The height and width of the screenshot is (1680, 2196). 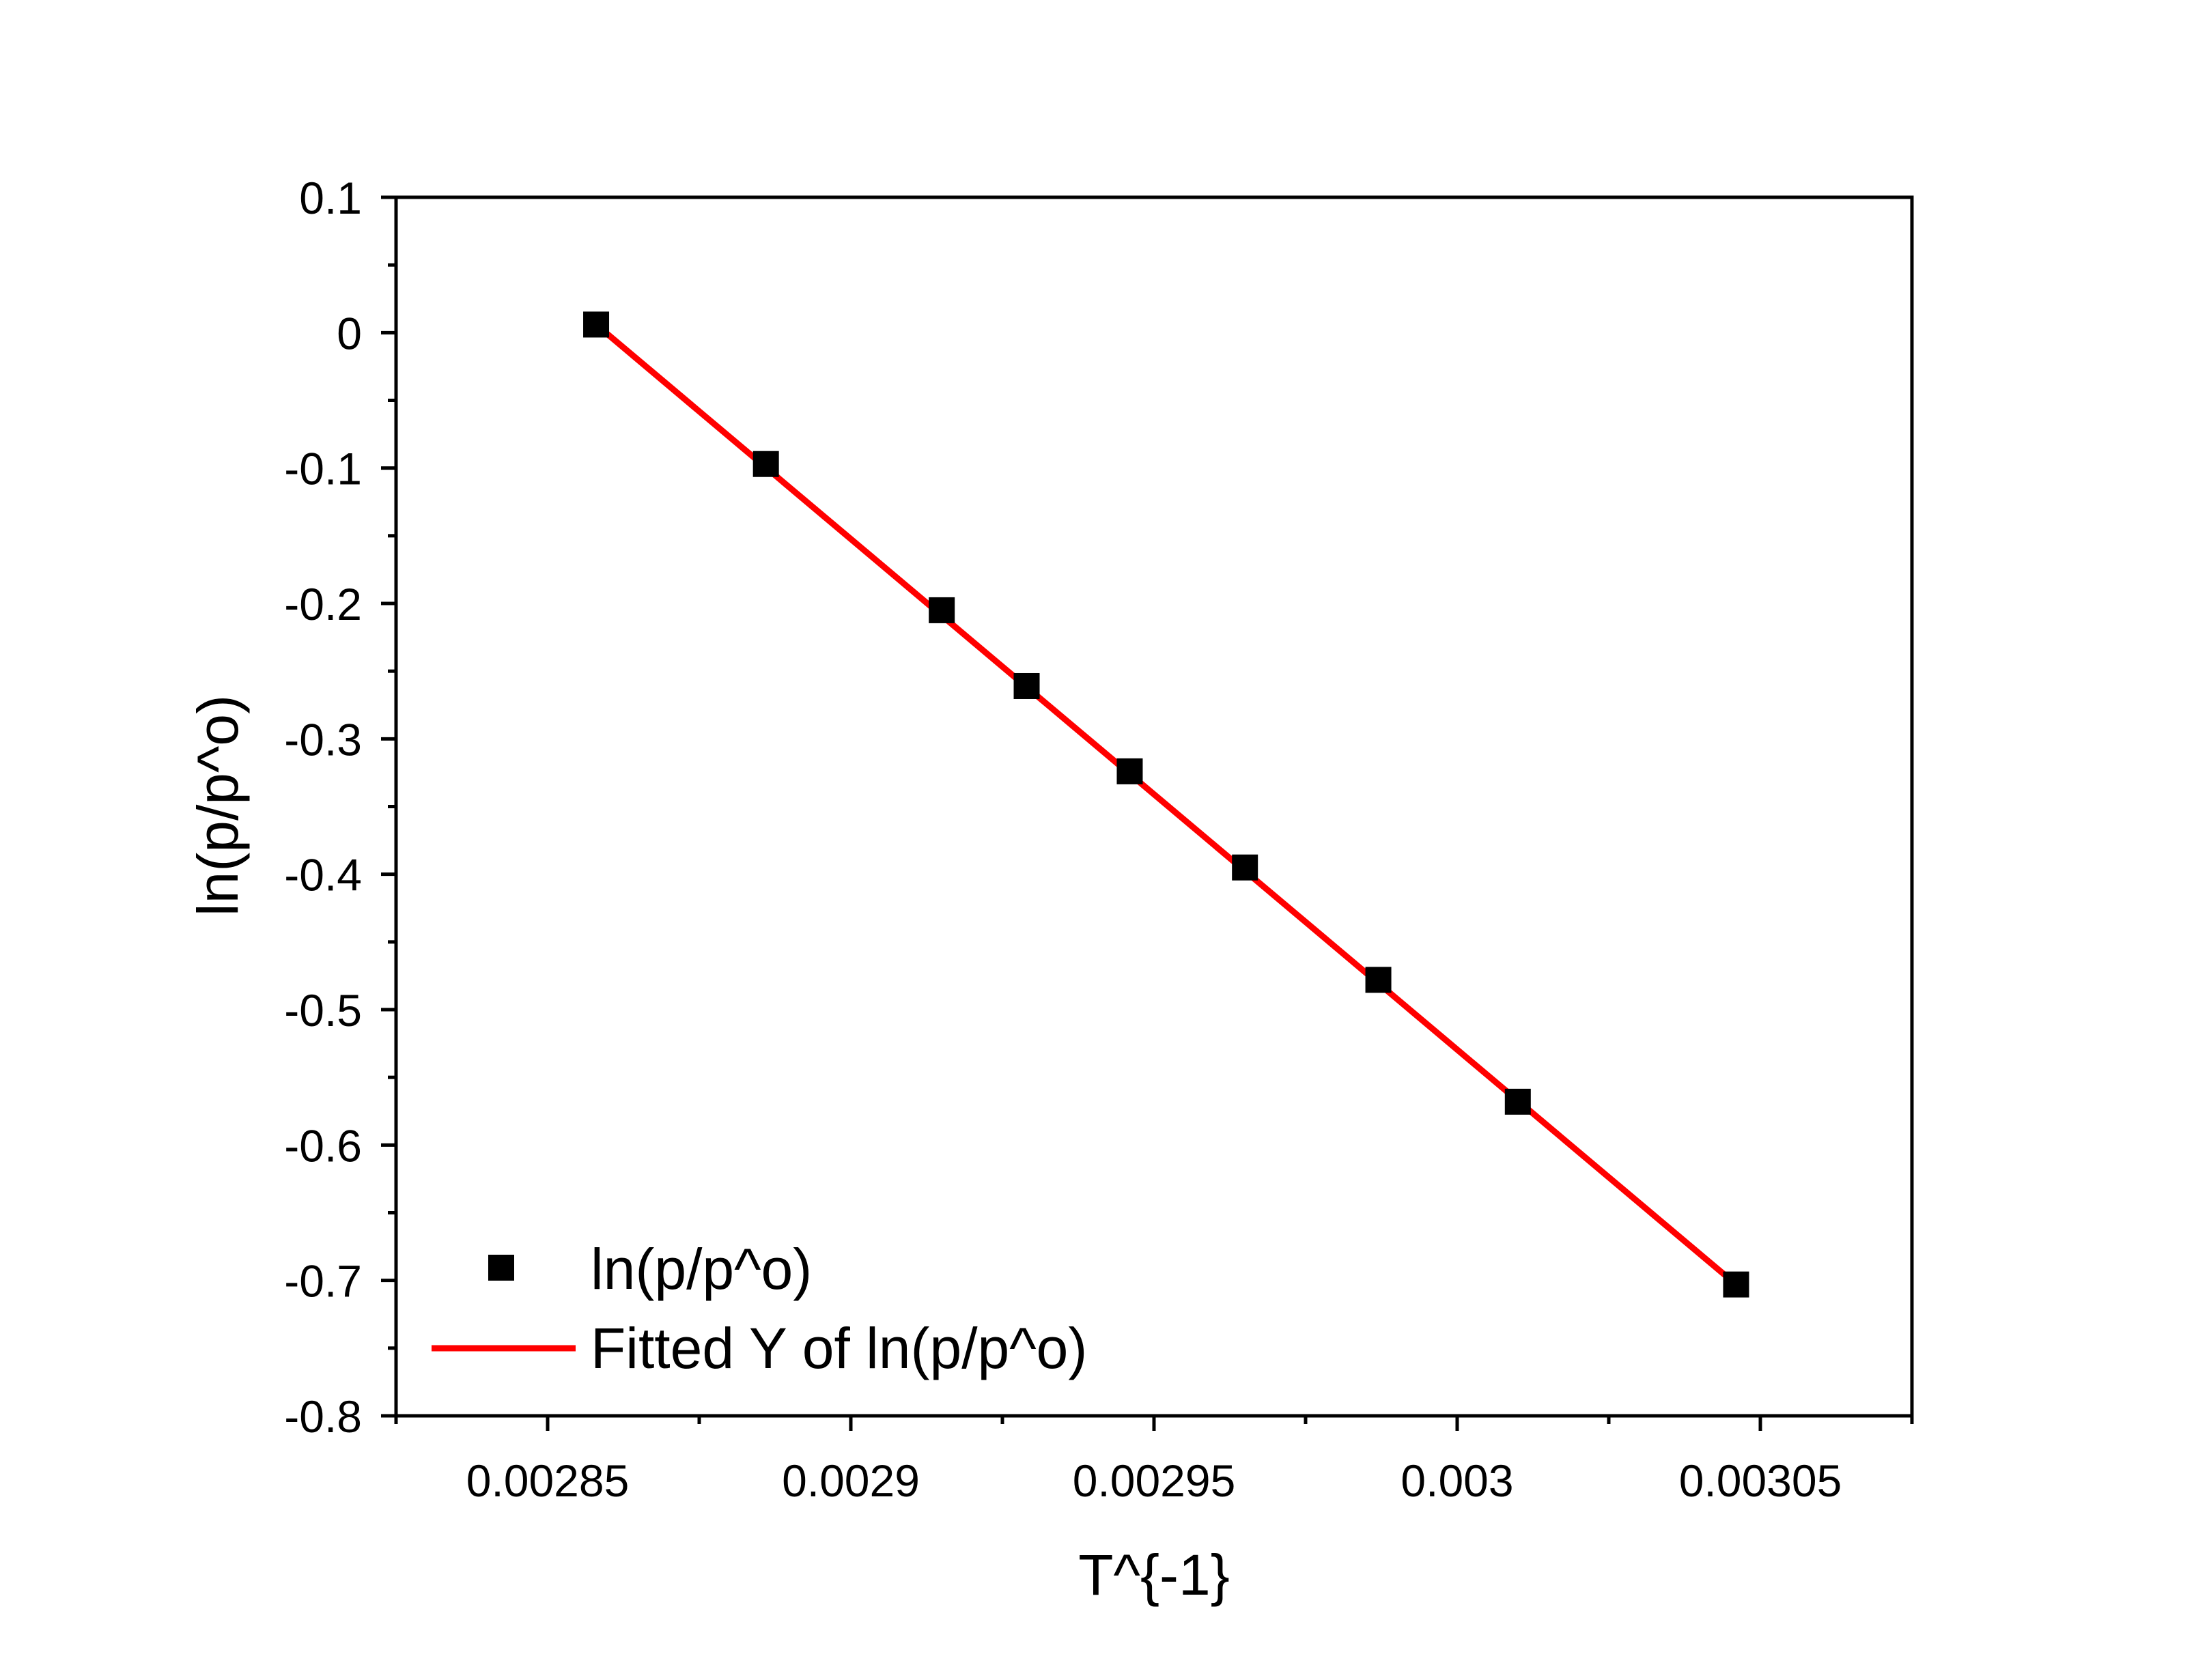 What do you see at coordinates (340, 807) in the screenshot?
I see `y-axis: 0.1 0 -0.1 -0.2 -0.3 -0.4 -0.5 -0.6 -0.7 -0.8` at bounding box center [340, 807].